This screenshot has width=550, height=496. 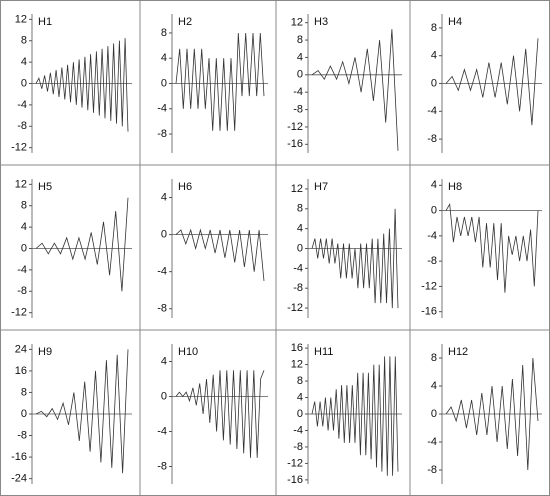 What do you see at coordinates (21, 349) in the screenshot?
I see `y-tick-label: 24` at bounding box center [21, 349].